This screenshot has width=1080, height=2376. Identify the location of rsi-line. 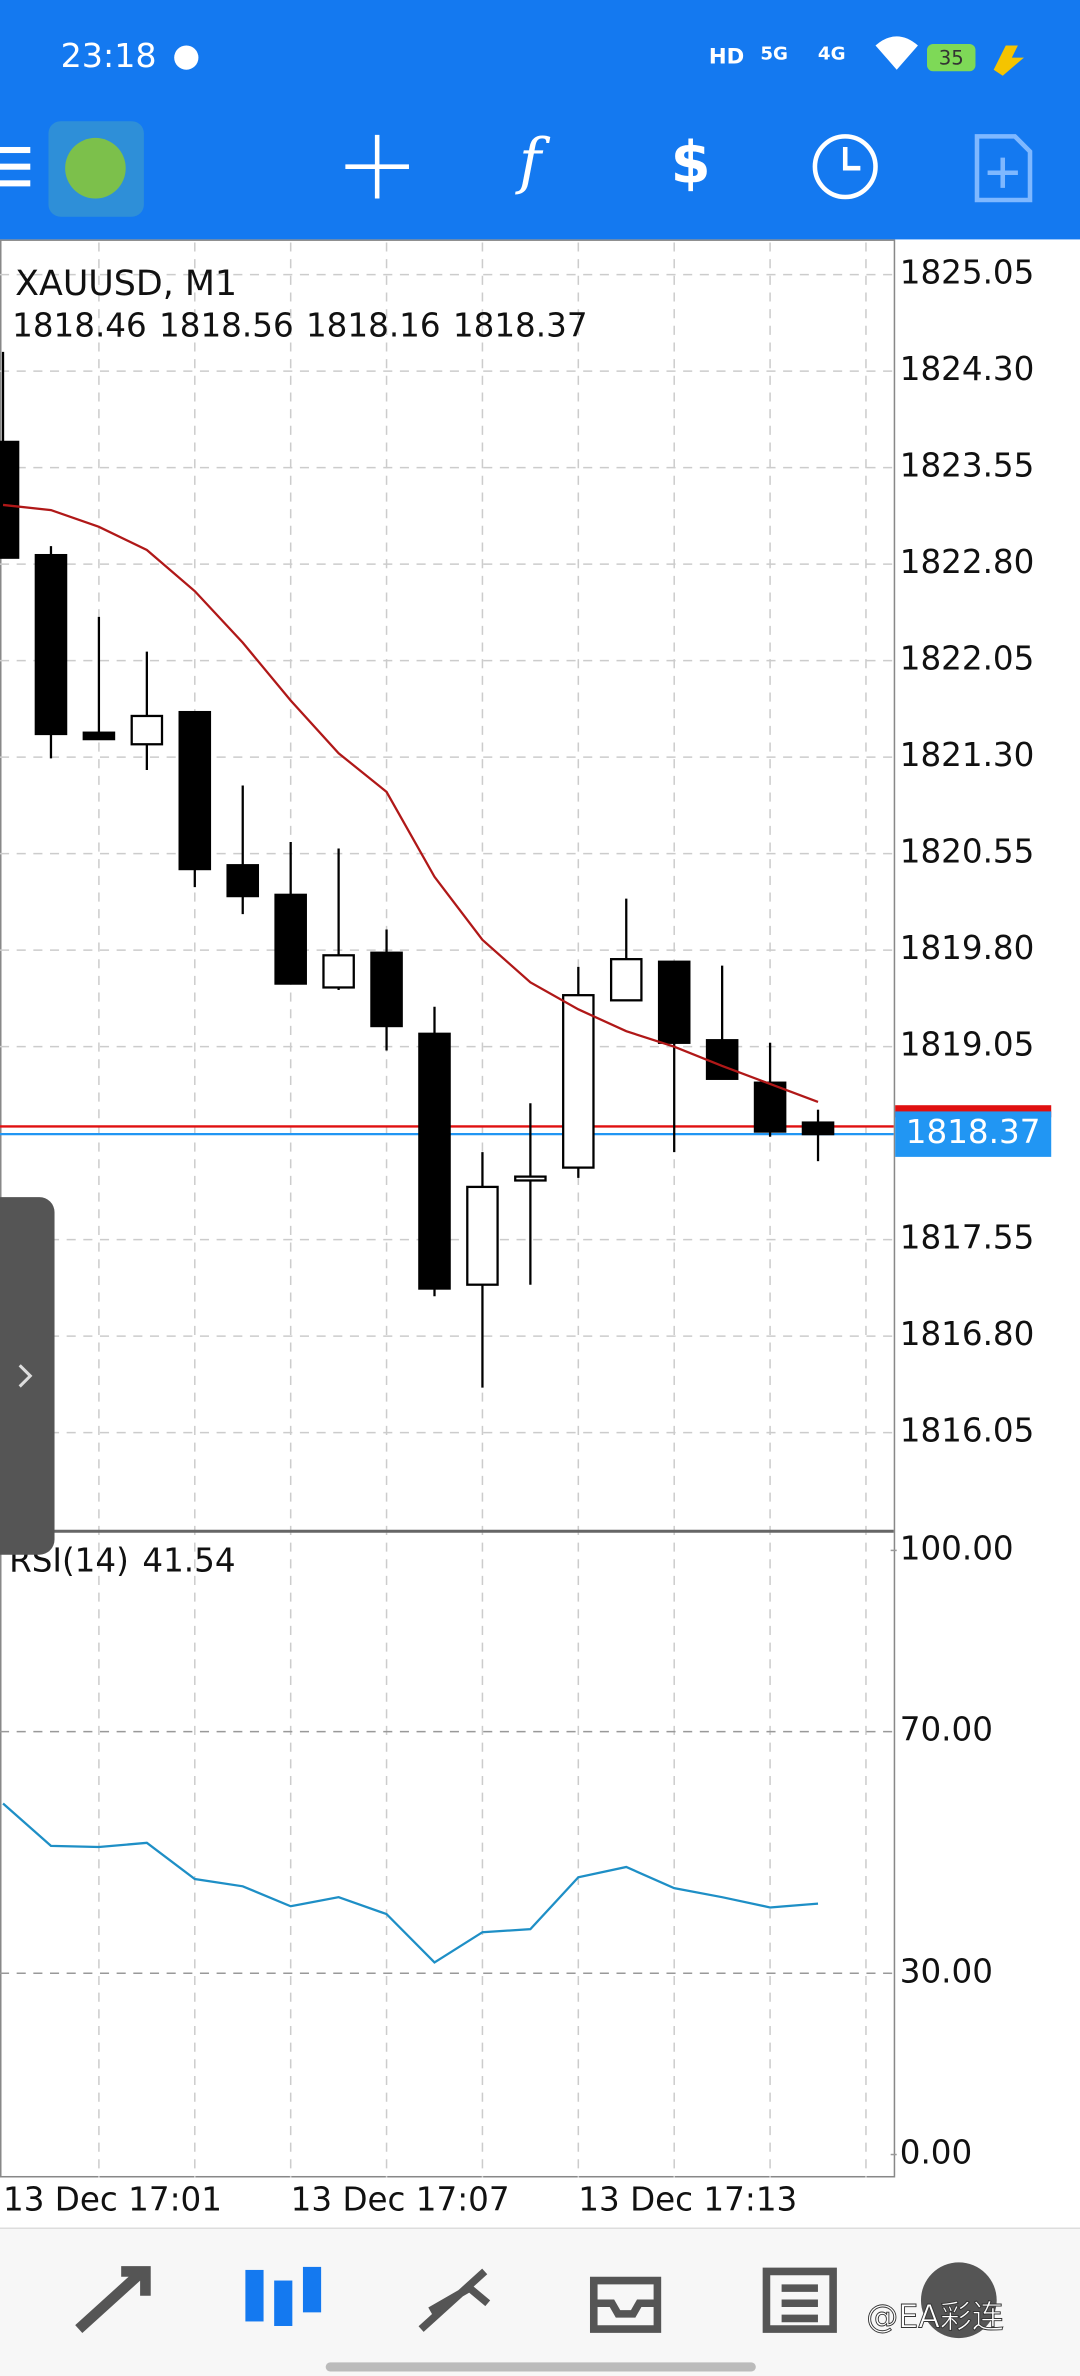
(410, 1883).